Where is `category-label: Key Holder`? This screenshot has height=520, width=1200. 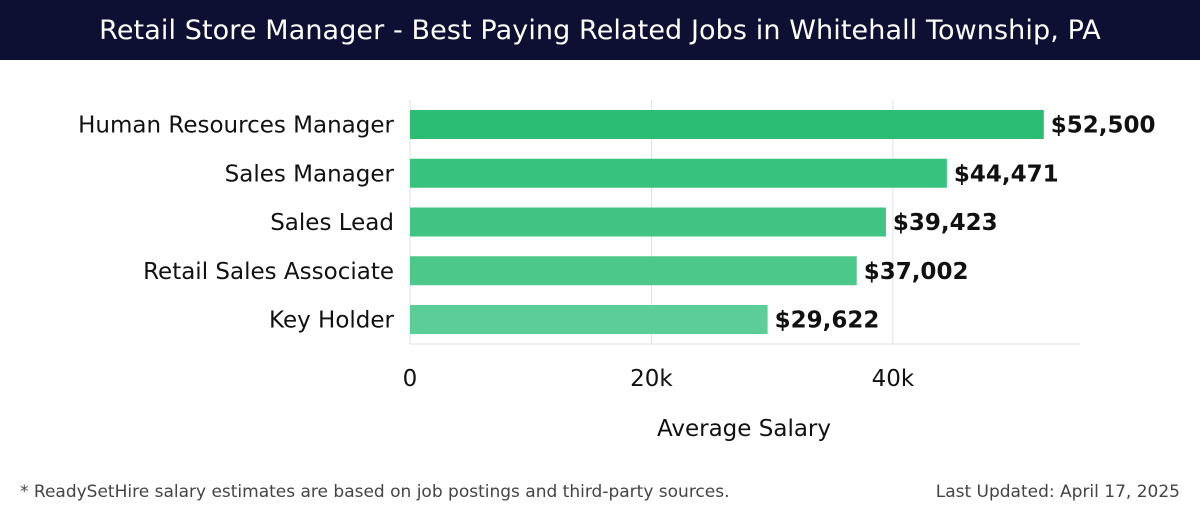
category-label: Key Holder is located at coordinates (332, 321).